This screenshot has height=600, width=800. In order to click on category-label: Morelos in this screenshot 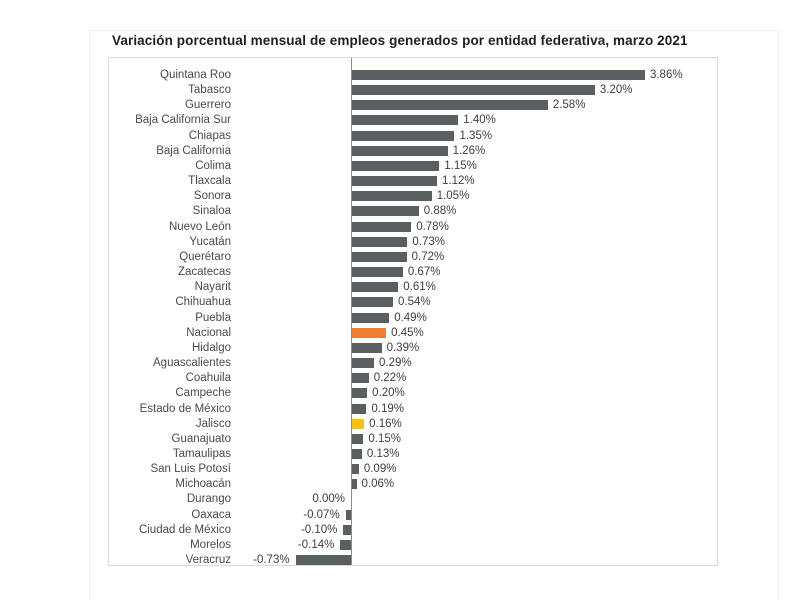, I will do `click(210, 544)`.